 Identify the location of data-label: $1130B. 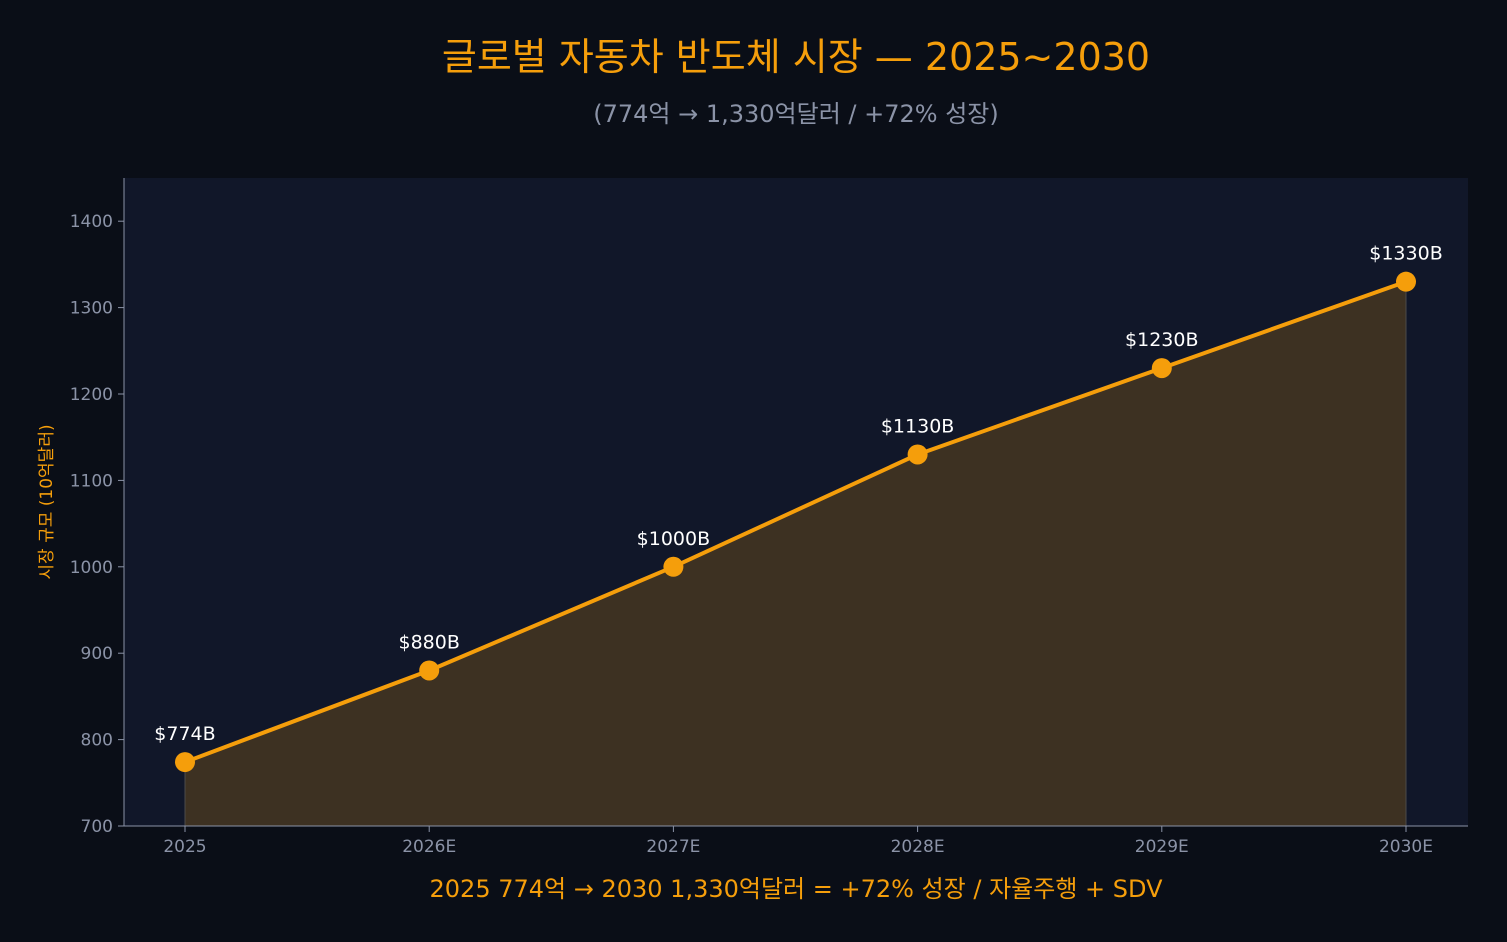
(917, 426).